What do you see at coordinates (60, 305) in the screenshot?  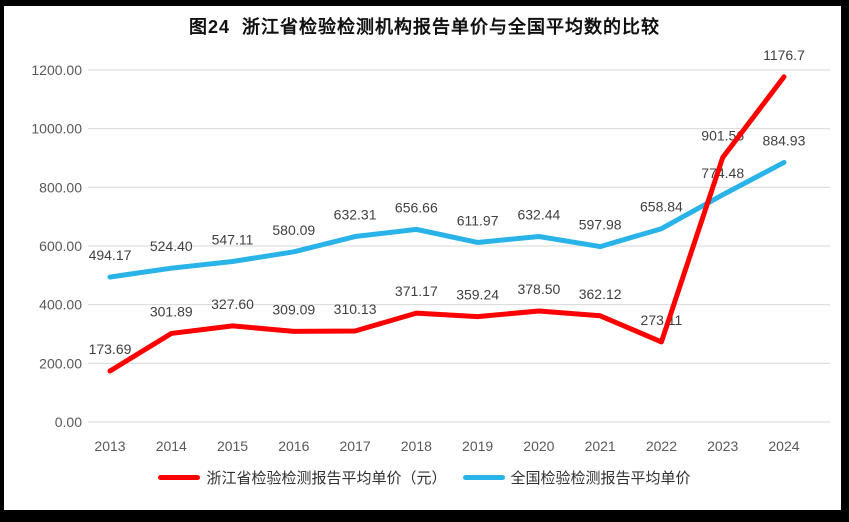 I see `y-axis-tick-label: 400.00` at bounding box center [60, 305].